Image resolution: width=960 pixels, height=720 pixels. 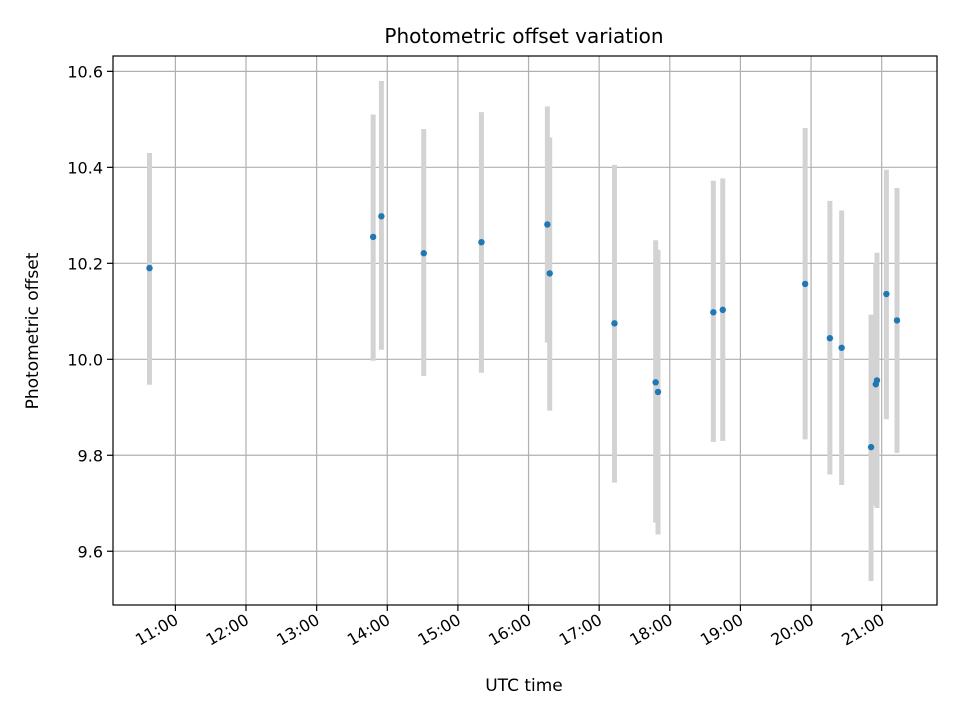 I want to click on y-tick-label: 10.4, so click(x=85, y=167).